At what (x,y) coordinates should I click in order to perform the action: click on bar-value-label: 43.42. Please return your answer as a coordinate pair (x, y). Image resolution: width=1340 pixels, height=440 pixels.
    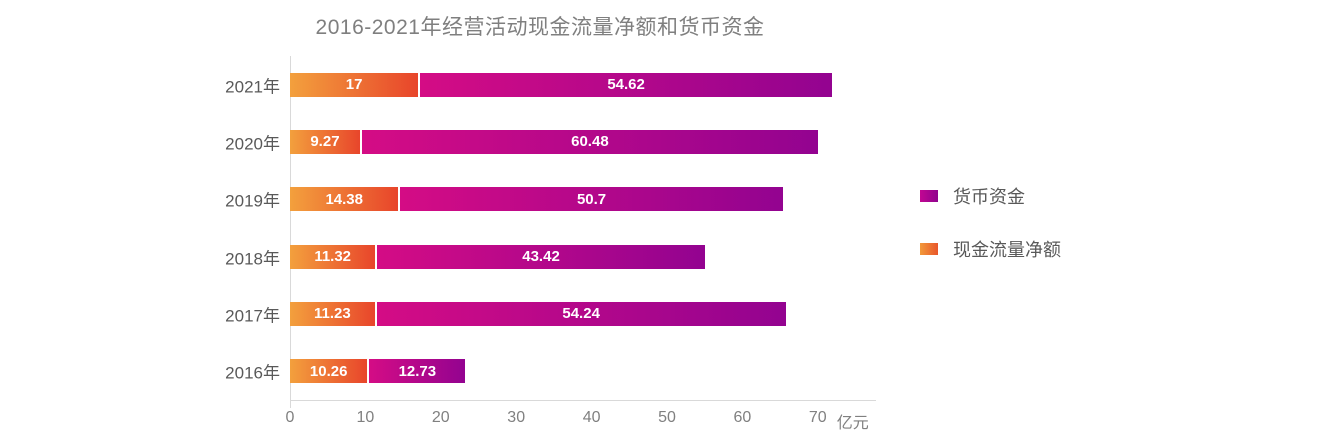
    Looking at the image, I should click on (541, 257).